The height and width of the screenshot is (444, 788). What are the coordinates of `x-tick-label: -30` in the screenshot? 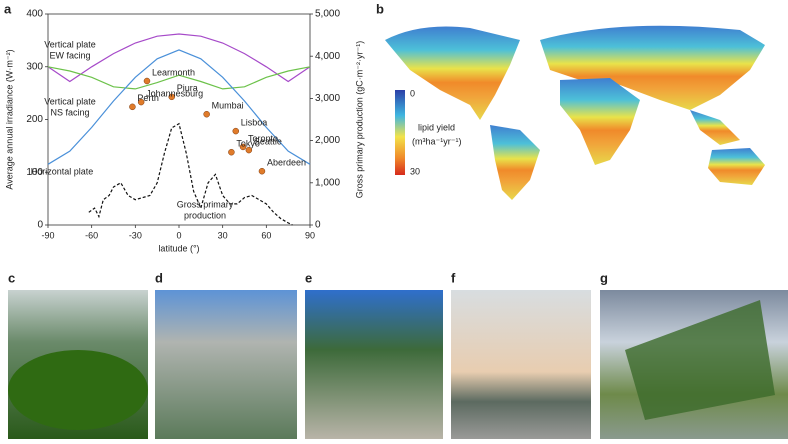 It's located at (135, 235).